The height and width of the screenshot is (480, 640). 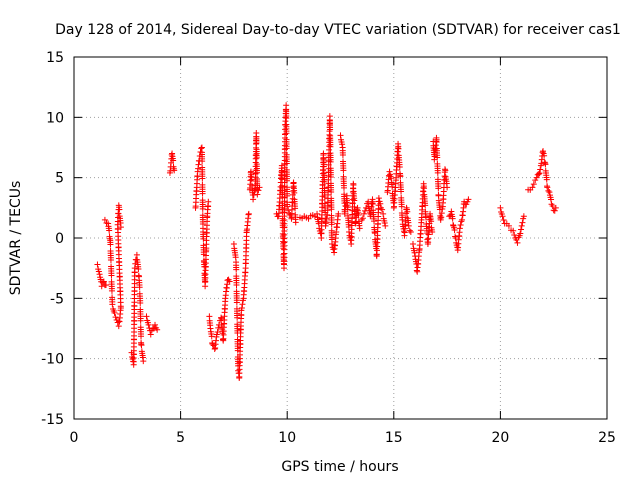 What do you see at coordinates (607, 438) in the screenshot?
I see `x-tick-label: 25` at bounding box center [607, 438].